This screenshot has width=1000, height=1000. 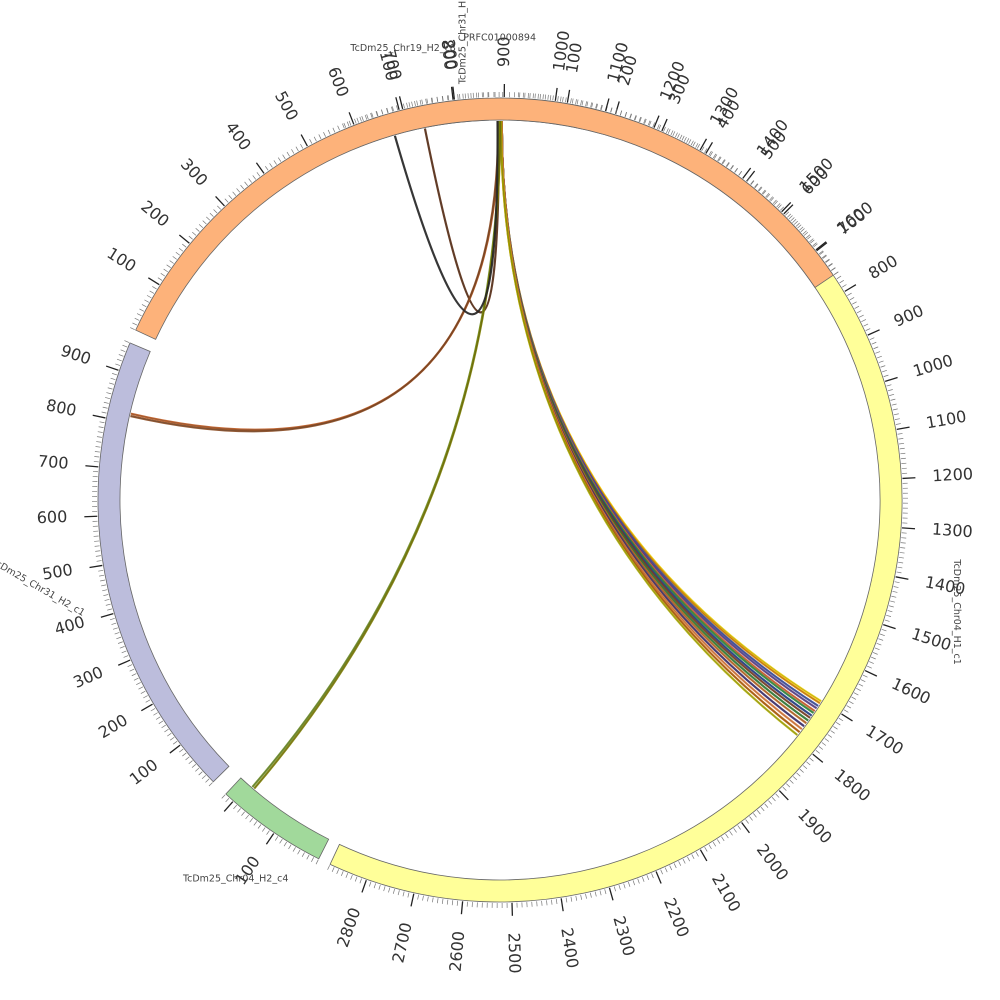 What do you see at coordinates (113, 726) in the screenshot?
I see `tick-label-chr31h2: 200` at bounding box center [113, 726].